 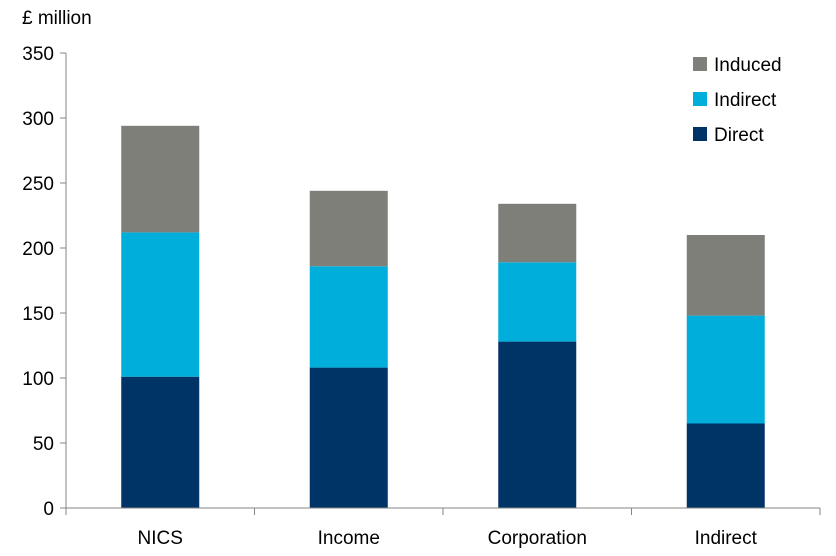 I want to click on bar-indirect-indirect, so click(x=725, y=369).